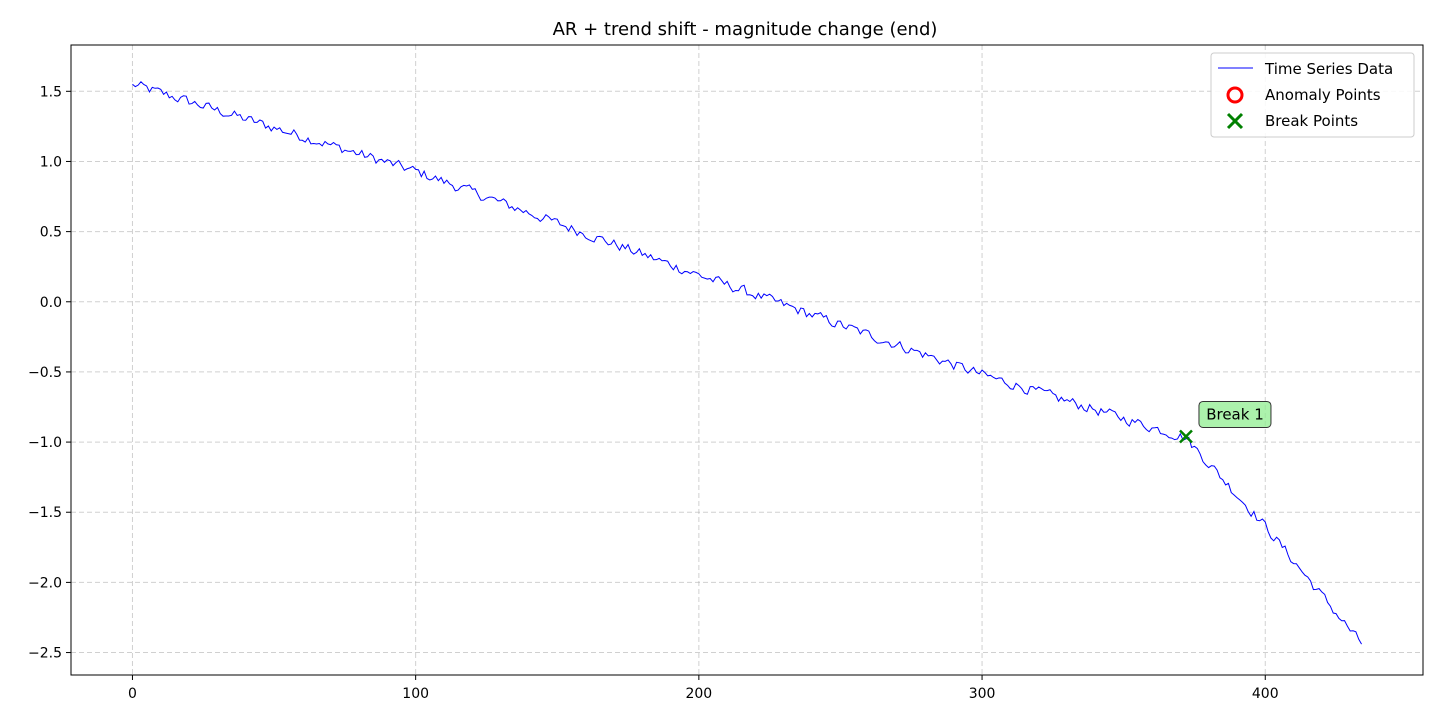 The height and width of the screenshot is (724, 1440). Describe the element at coordinates (1311, 121) in the screenshot. I see `legend-label: Break Points` at that location.